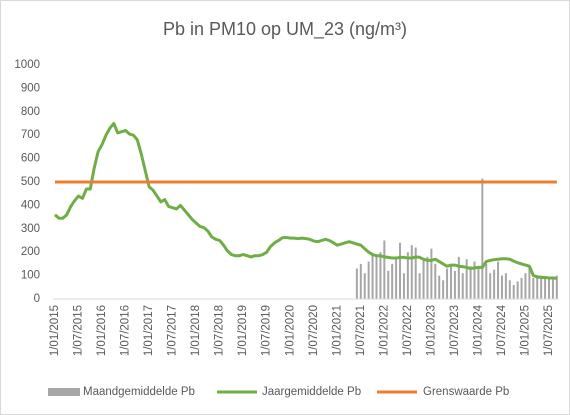  Describe the element at coordinates (267, 330) in the screenshot. I see `x-tick-label: 1/07/2019` at that location.